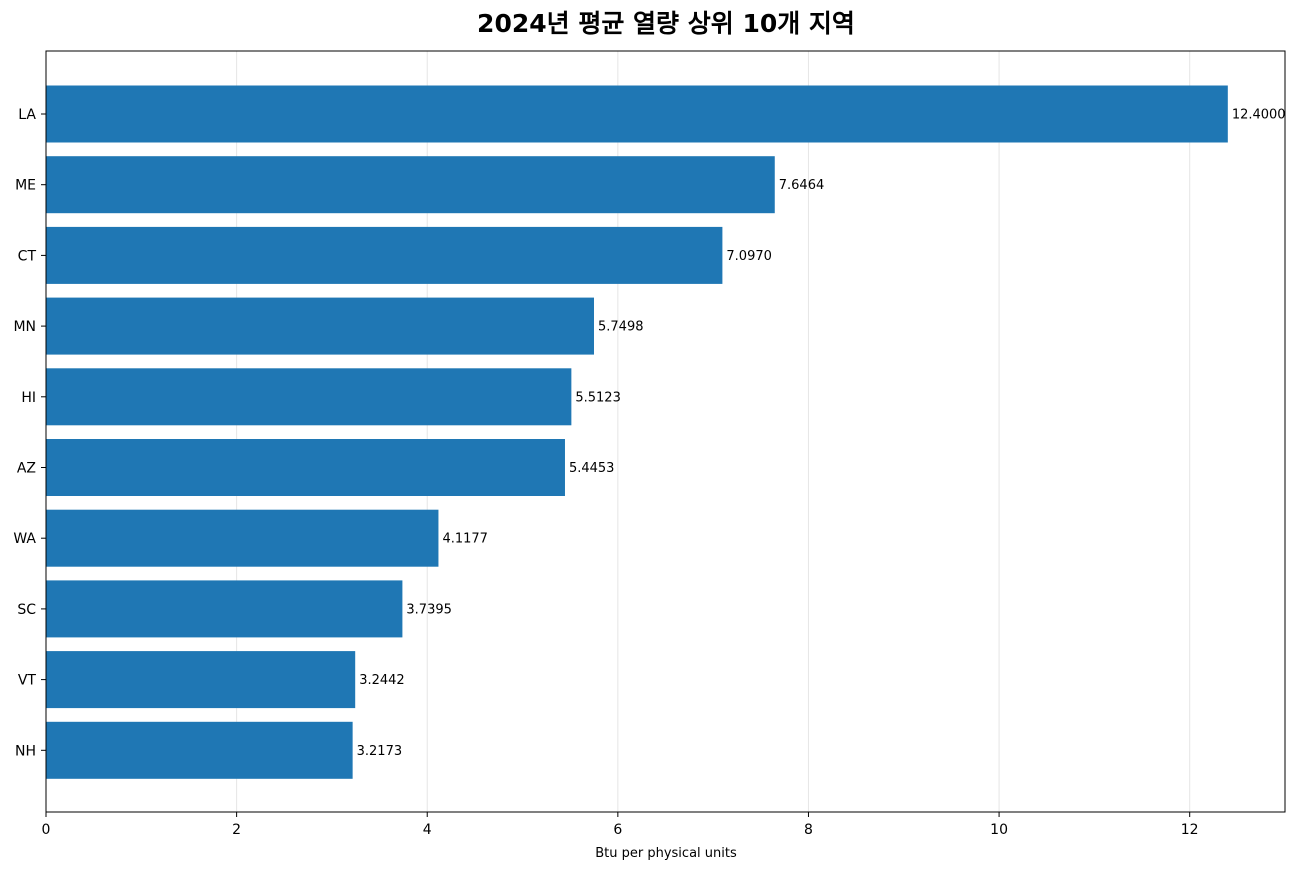  What do you see at coordinates (320, 326) in the screenshot?
I see `bar-MN` at bounding box center [320, 326].